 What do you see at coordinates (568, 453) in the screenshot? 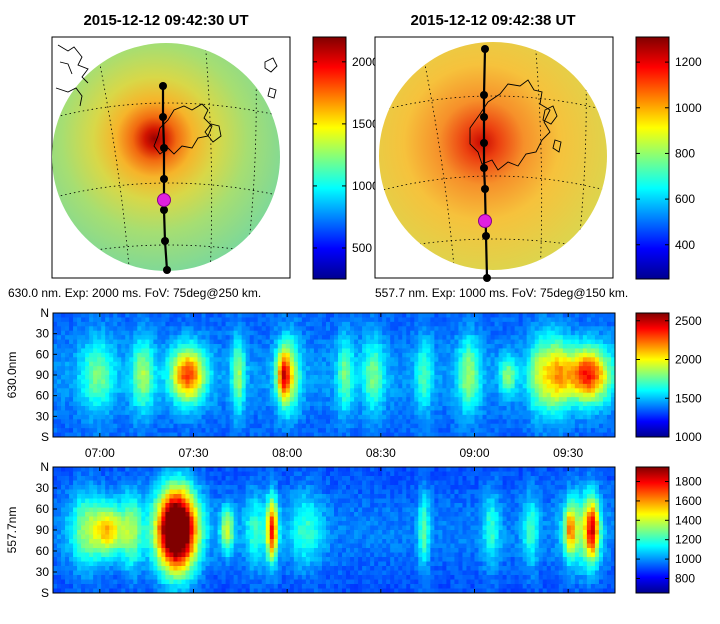
I see `x-tick-label-k1-5: 09:30` at bounding box center [568, 453].